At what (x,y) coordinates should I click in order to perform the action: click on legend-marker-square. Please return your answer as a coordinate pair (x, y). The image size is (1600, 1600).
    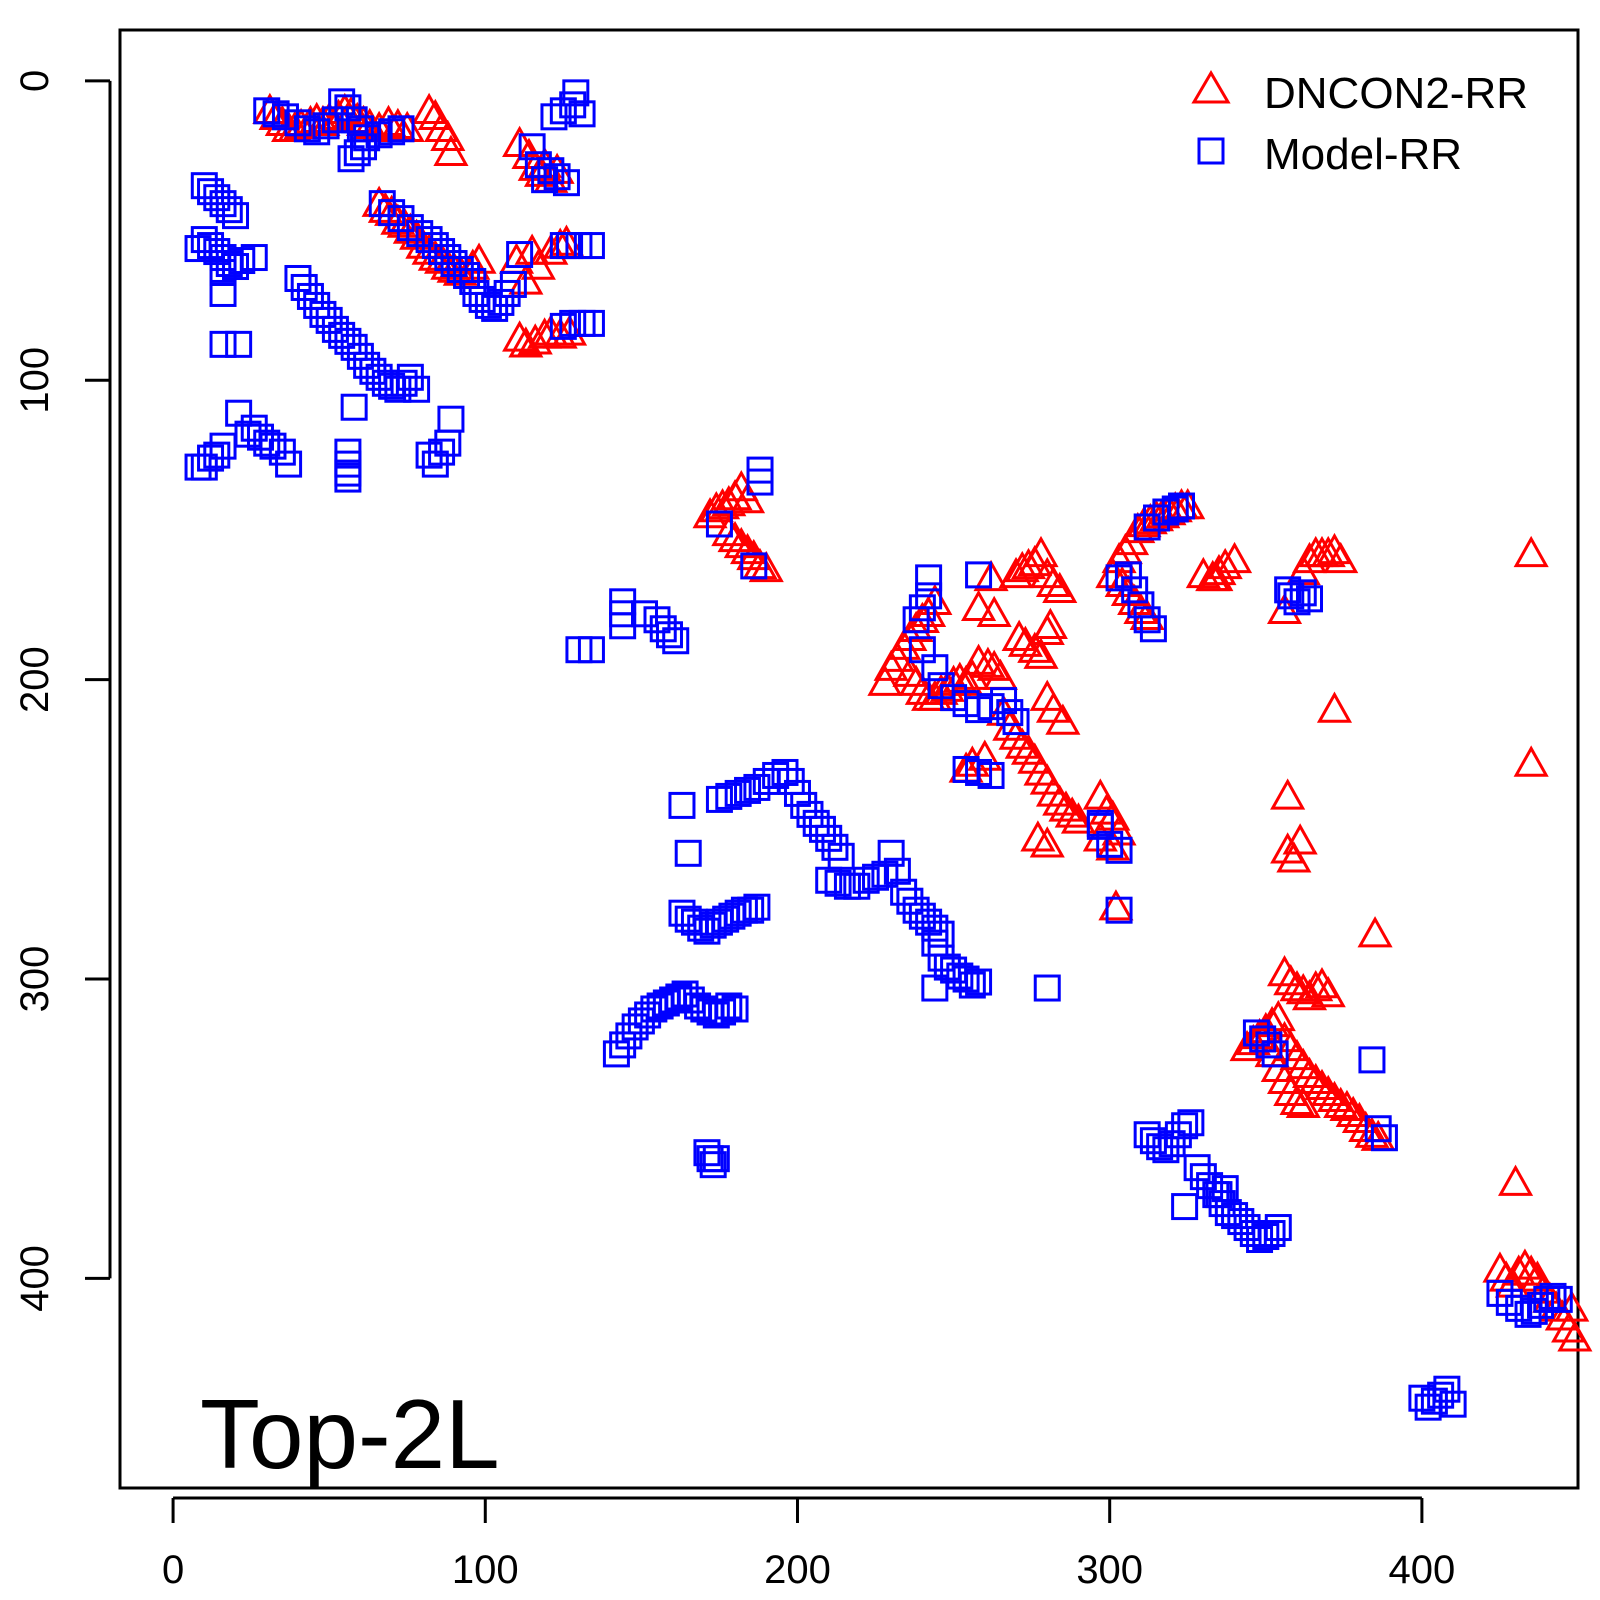
    Looking at the image, I should click on (1211, 151).